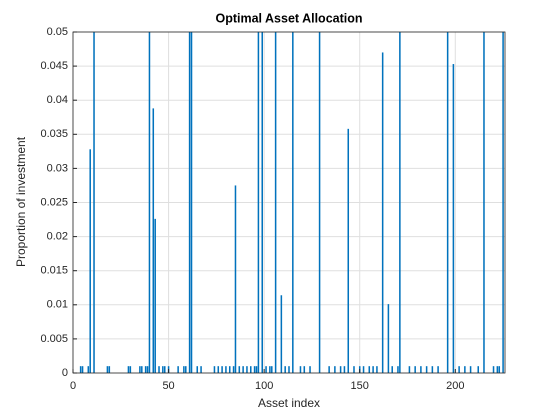  Describe the element at coordinates (57, 32) in the screenshot. I see `y-tick-label: 0.05` at that location.